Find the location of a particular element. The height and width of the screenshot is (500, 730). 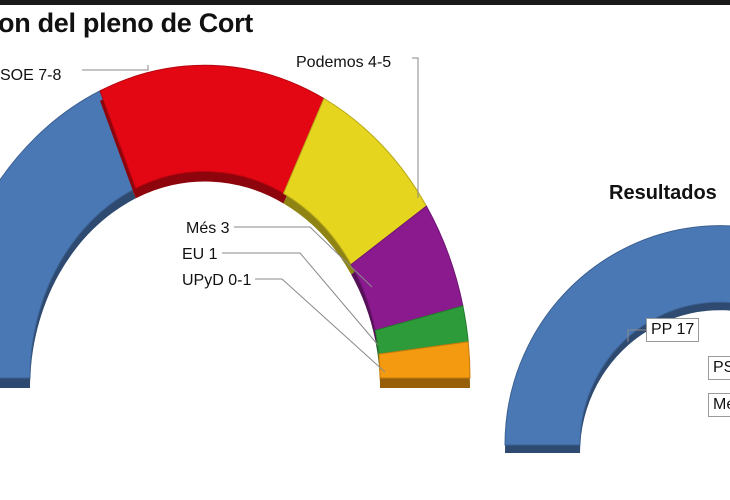

label-pp-right: PP 17 is located at coordinates (673, 330).